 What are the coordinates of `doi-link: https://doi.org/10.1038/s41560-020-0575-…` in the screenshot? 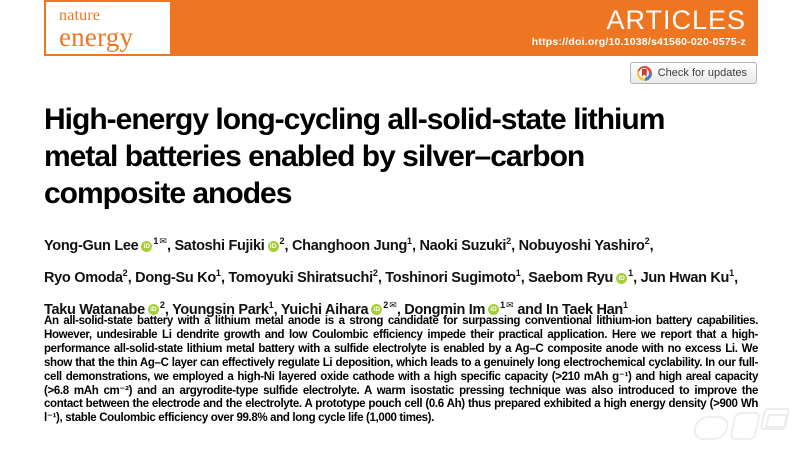 It's located at (638, 42).